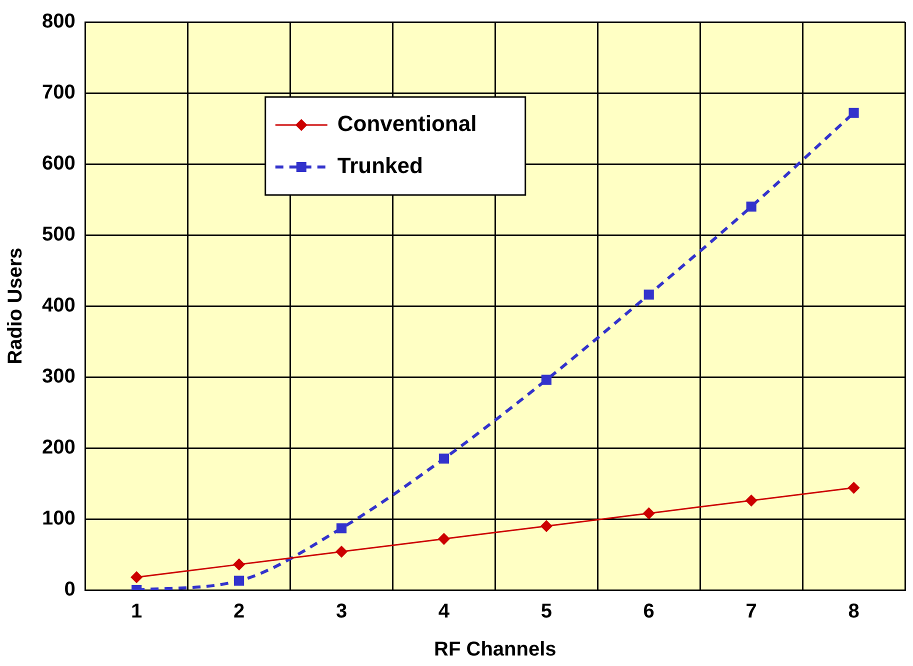  What do you see at coordinates (59, 93) in the screenshot?
I see `y-tick-label: 700` at bounding box center [59, 93].